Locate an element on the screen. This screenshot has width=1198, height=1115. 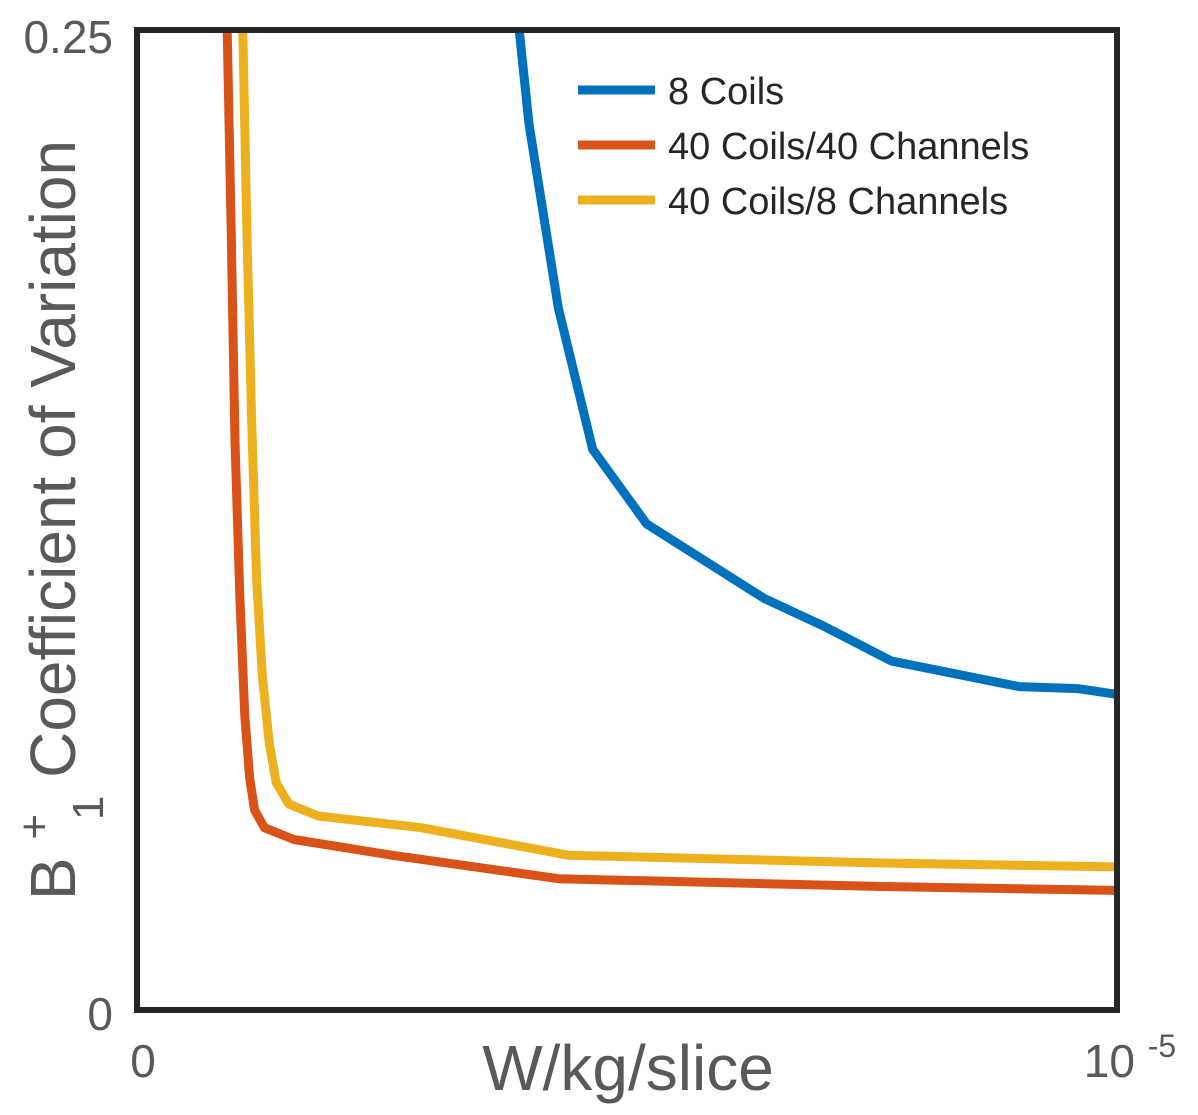
svg-text:B + 1 Coeff: B + 1 Coefficient of Variation is located at coordinates (58, 520).